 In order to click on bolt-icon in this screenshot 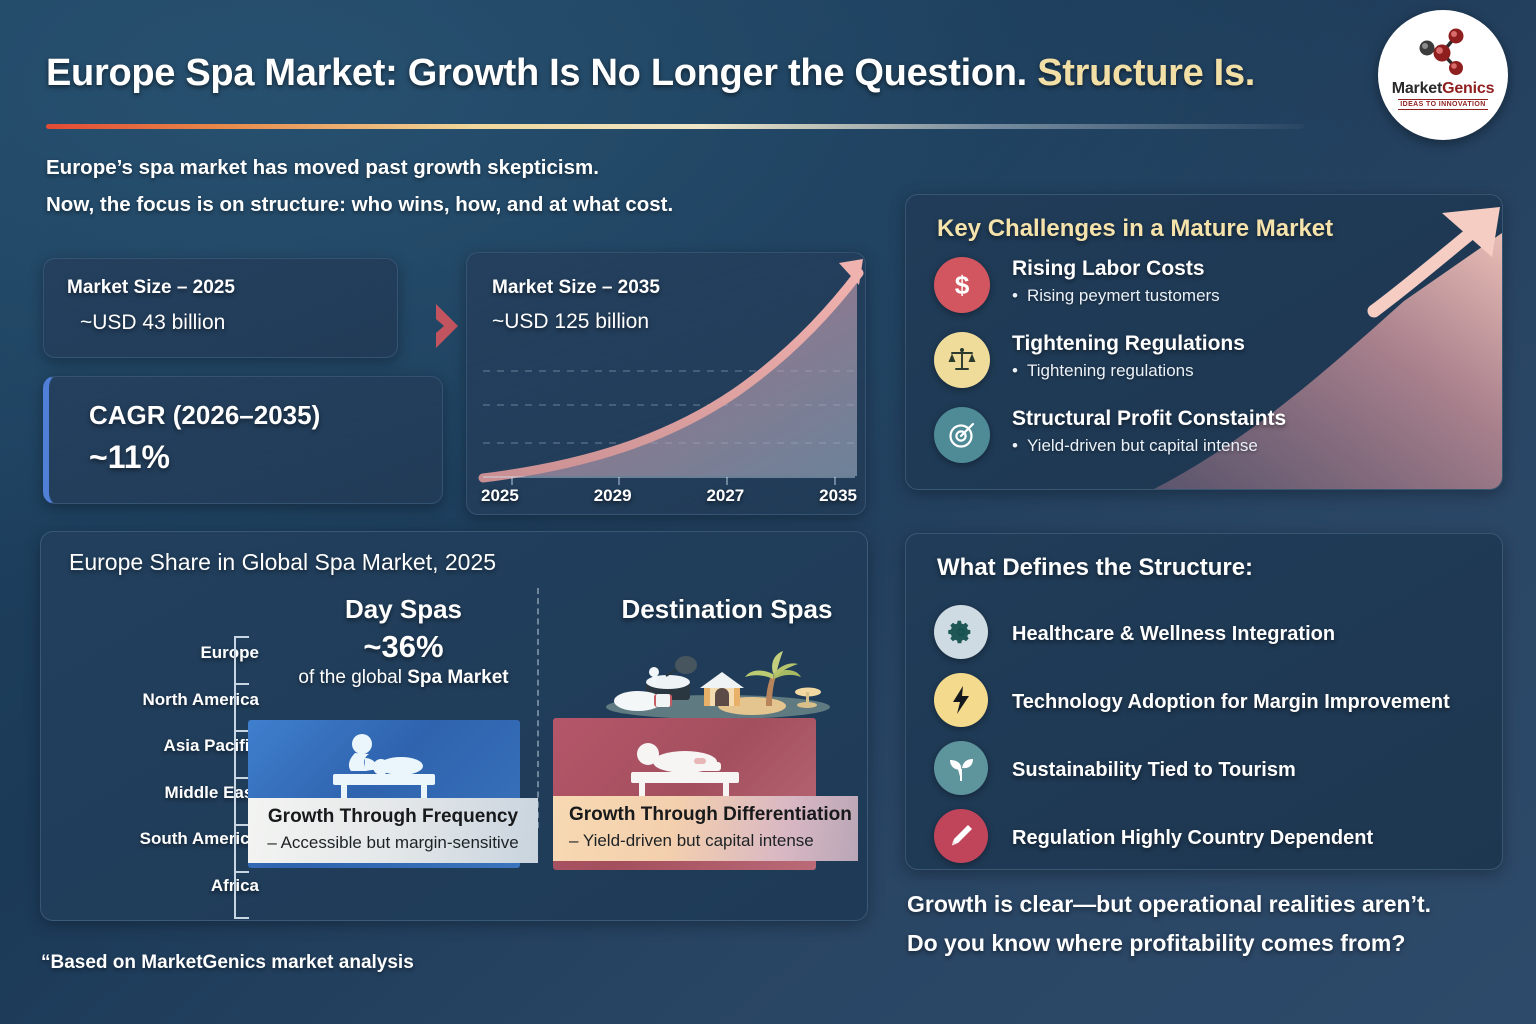, I will do `click(961, 700)`.